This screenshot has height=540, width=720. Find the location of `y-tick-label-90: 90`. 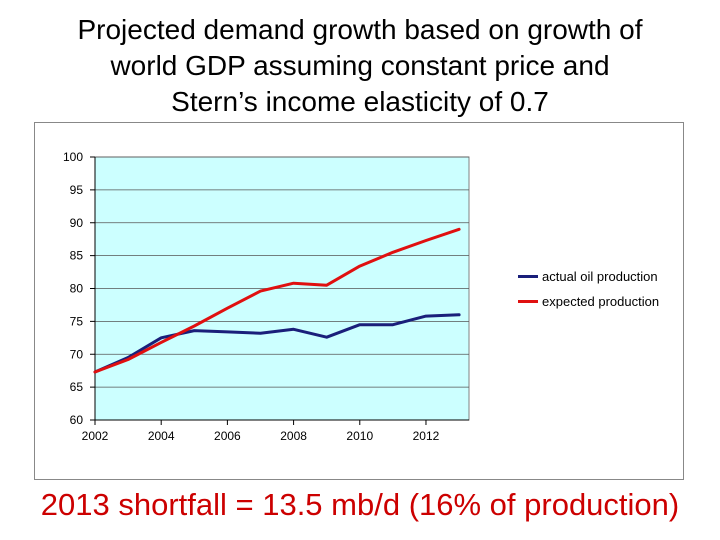

y-tick-label-90: 90 is located at coordinates (77, 223).